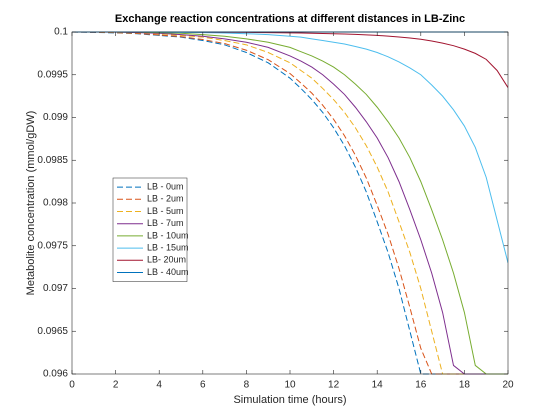  What do you see at coordinates (290, 59) in the screenshot?
I see `series-line` at bounding box center [290, 59].